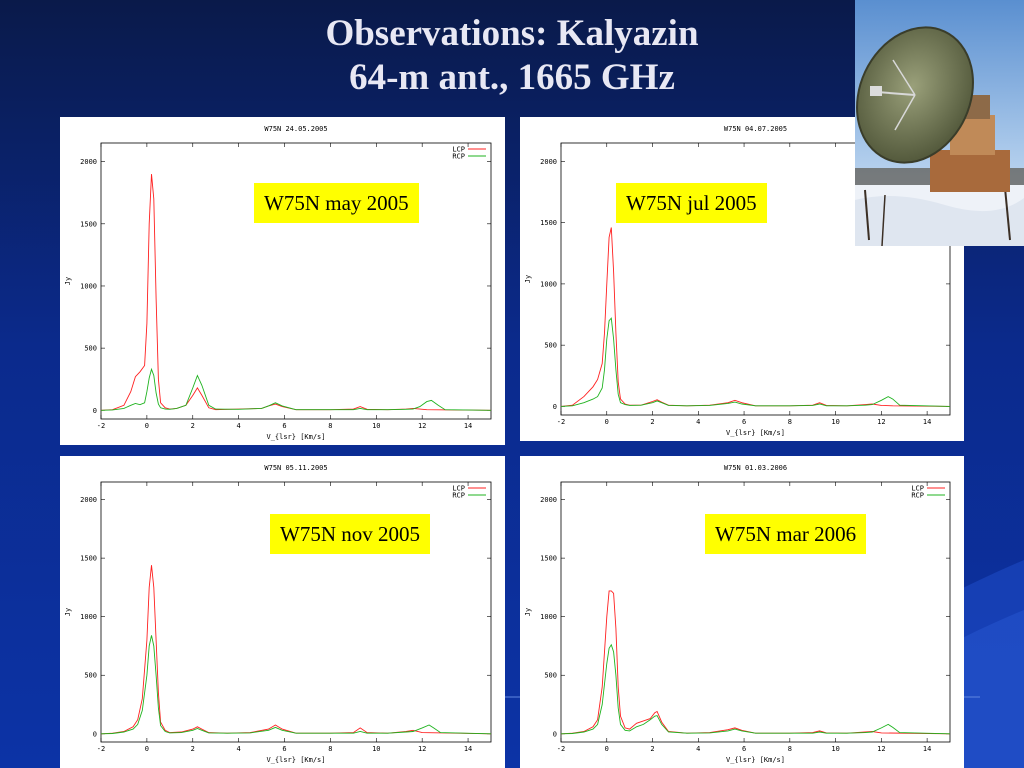  What do you see at coordinates (691, 203) in the screenshot?
I see `epoch-label-jul-2005: W75N jul 2005` at bounding box center [691, 203].